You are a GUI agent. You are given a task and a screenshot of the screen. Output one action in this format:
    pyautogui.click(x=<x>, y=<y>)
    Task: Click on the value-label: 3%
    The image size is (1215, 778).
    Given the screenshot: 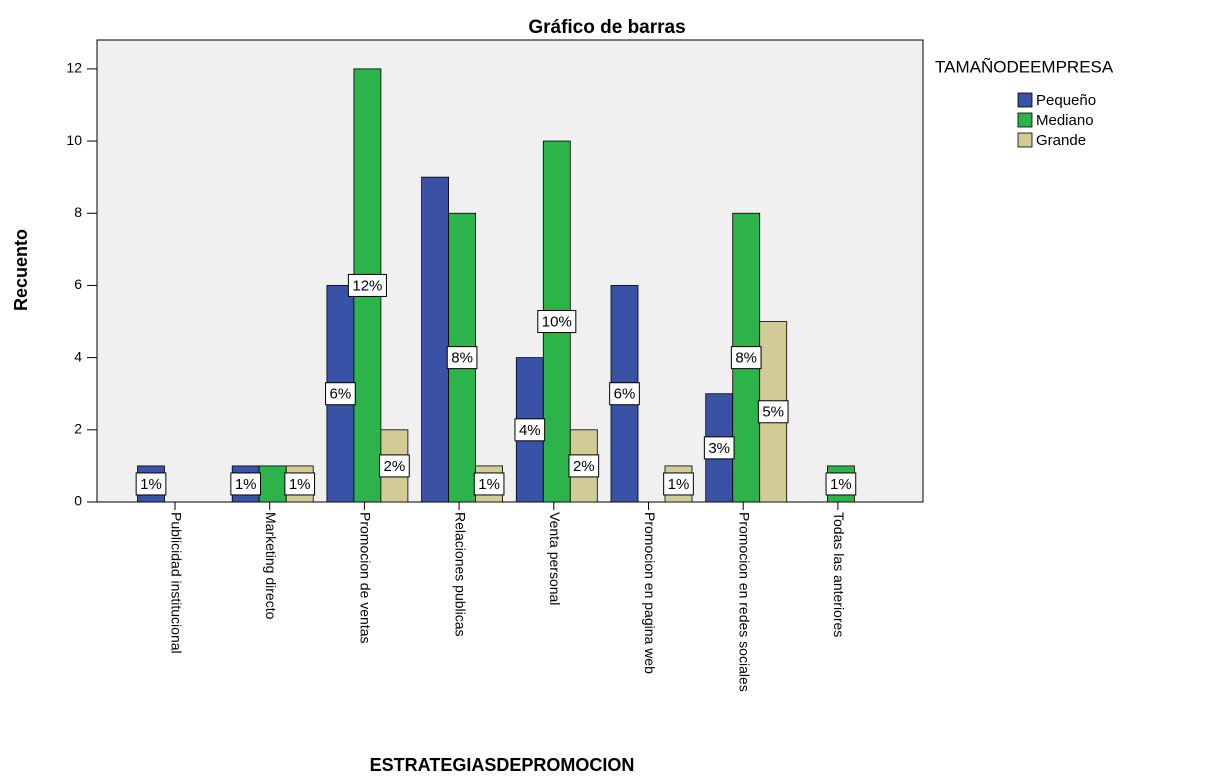 What is the action you would take?
    pyautogui.click(x=719, y=448)
    